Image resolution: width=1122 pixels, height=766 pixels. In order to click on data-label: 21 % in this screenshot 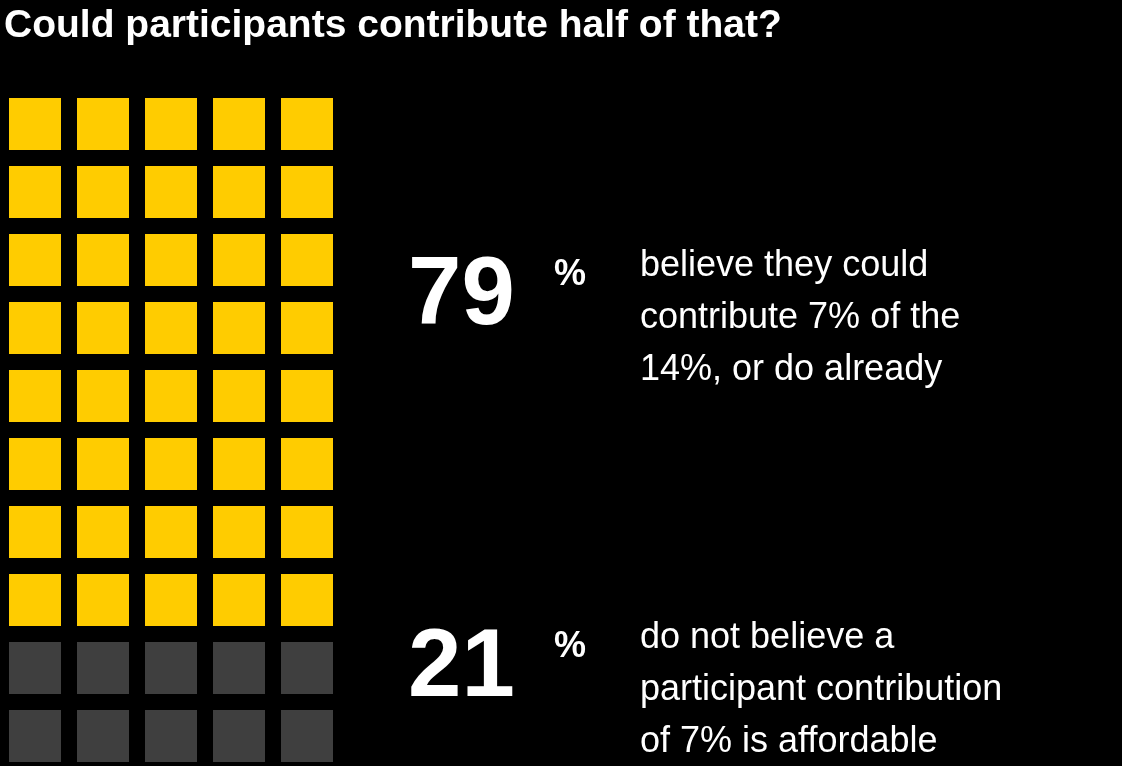, I will do `click(497, 662)`.